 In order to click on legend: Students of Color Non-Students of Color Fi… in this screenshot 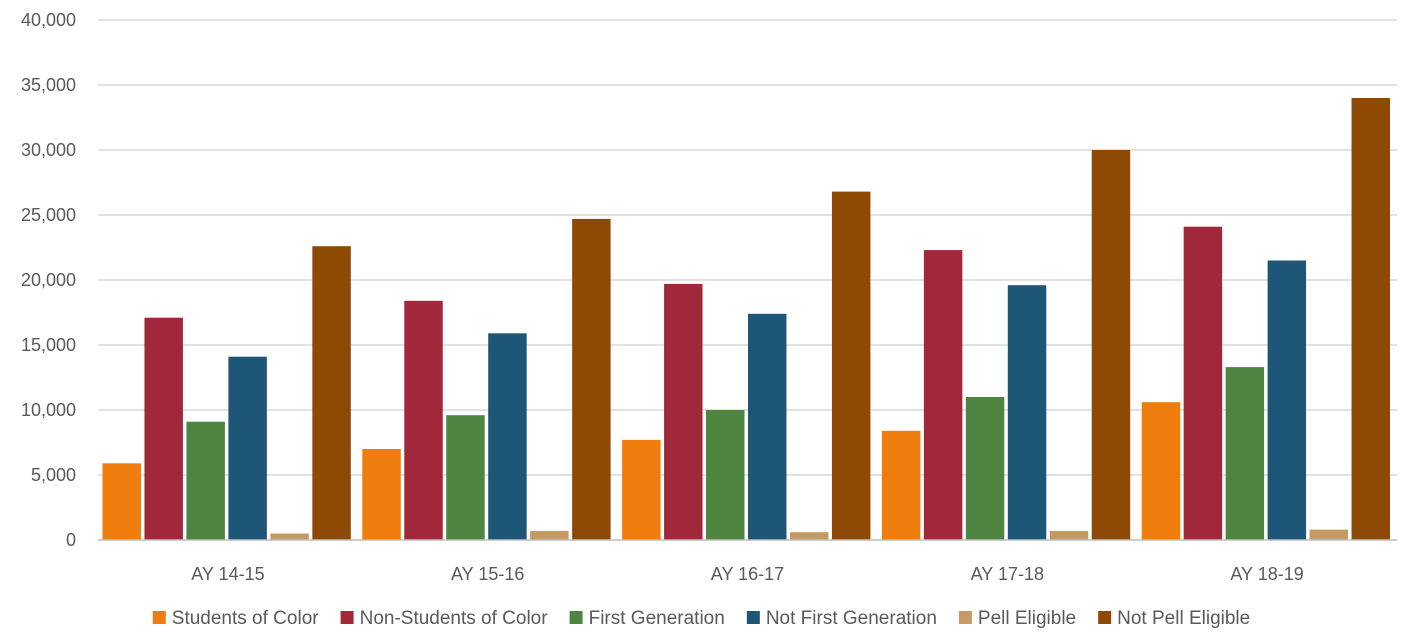, I will do `click(701, 618)`.